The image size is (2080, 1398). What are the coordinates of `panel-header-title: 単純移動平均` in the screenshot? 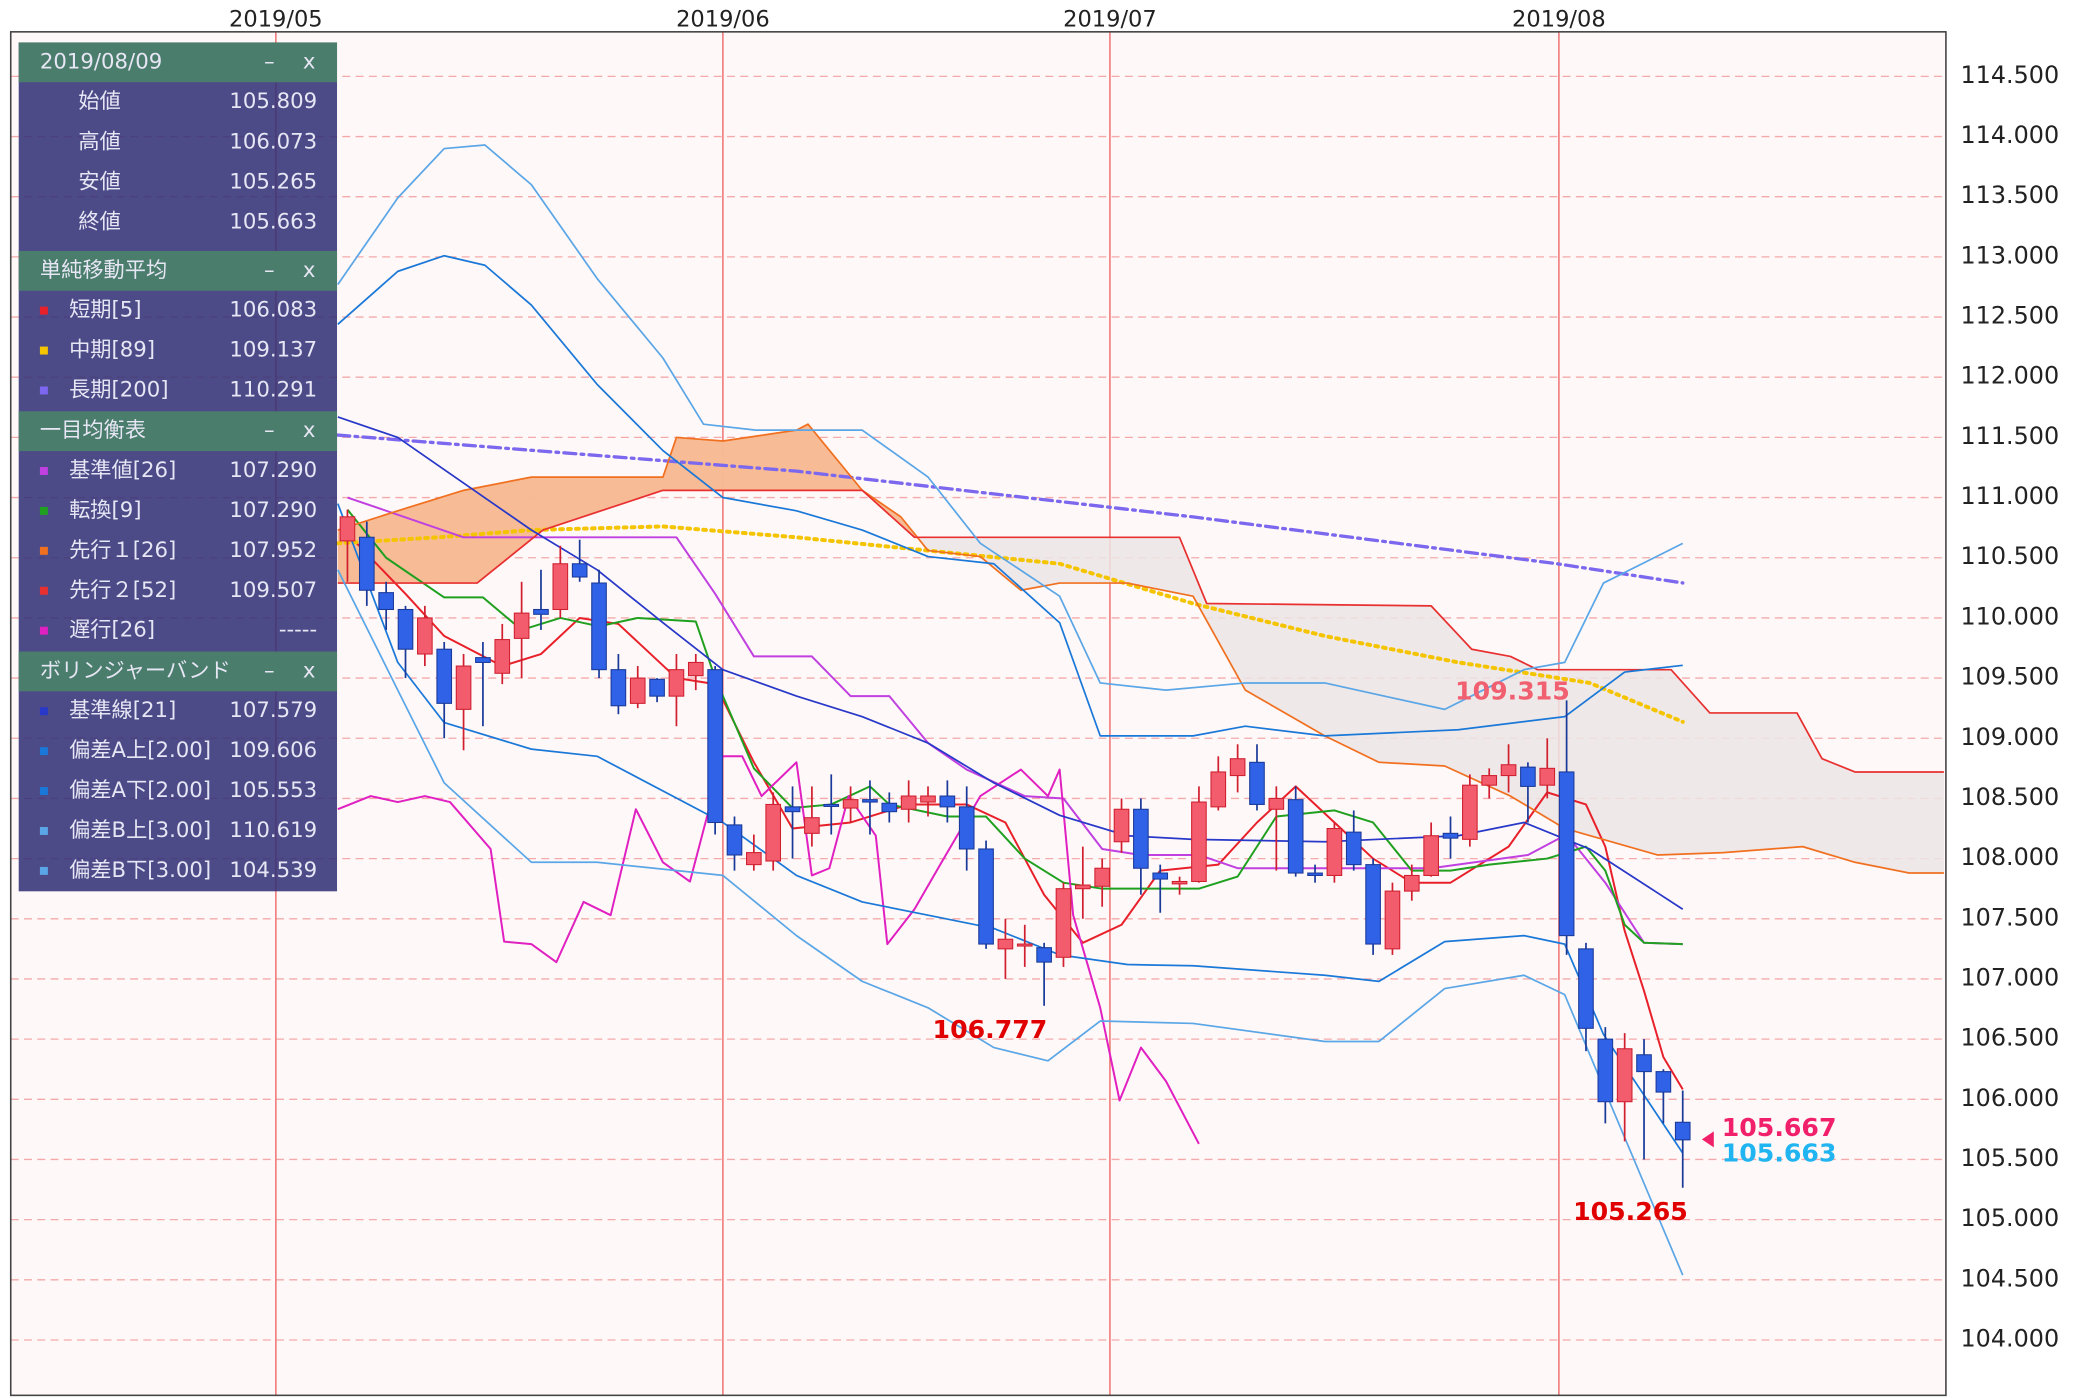 It's located at (103, 270).